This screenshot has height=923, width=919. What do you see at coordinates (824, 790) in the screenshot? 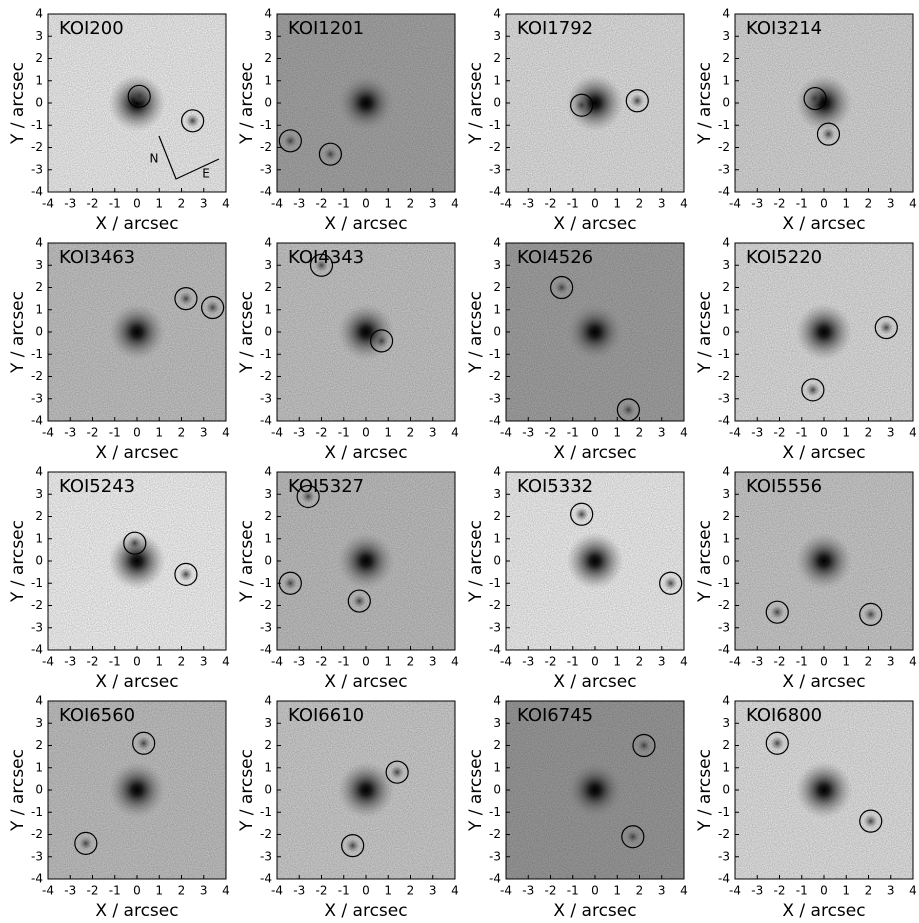
I see `target-star` at bounding box center [824, 790].